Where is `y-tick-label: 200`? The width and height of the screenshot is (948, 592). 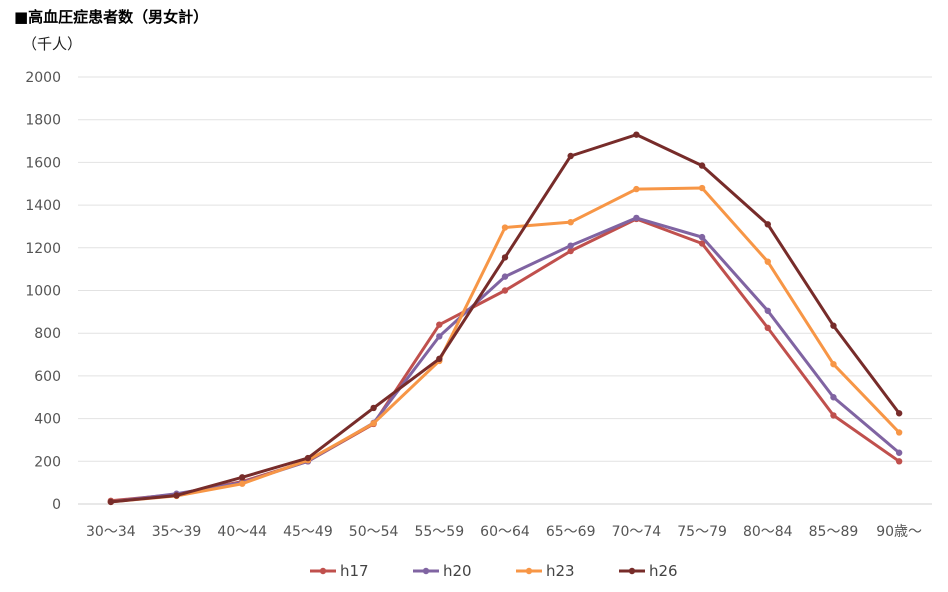 y-tick-label: 200 is located at coordinates (47, 462).